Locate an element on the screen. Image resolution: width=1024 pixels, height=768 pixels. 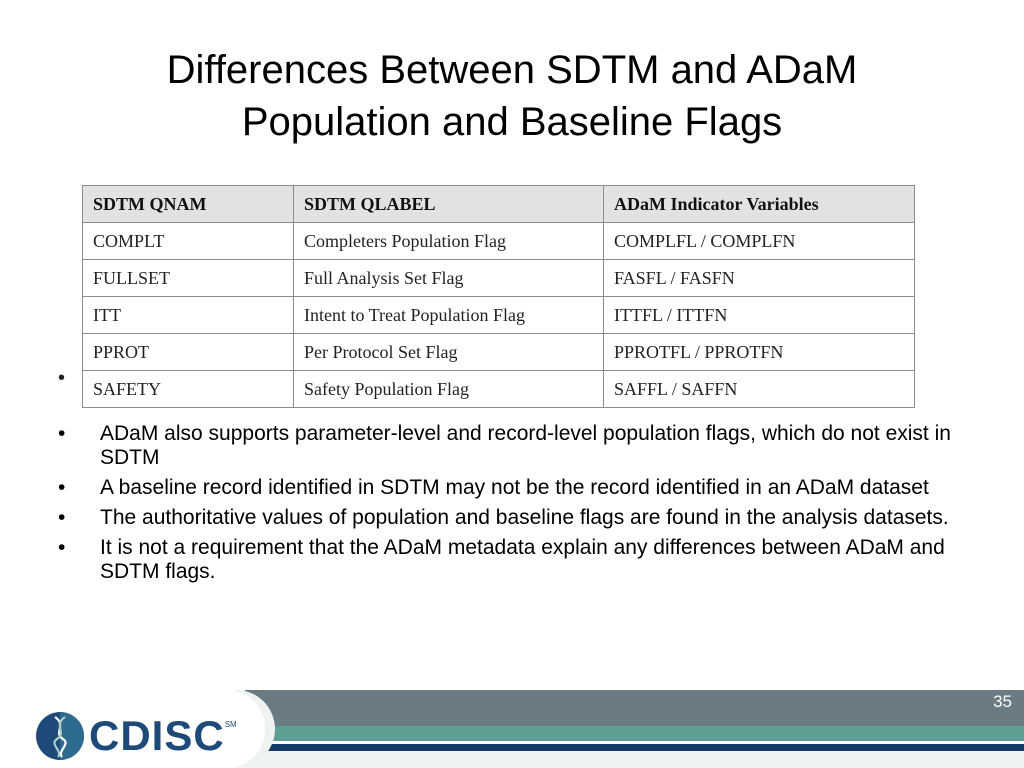
cell-adam-vars: COMPLFL / COMPLFN is located at coordinates (759, 241).